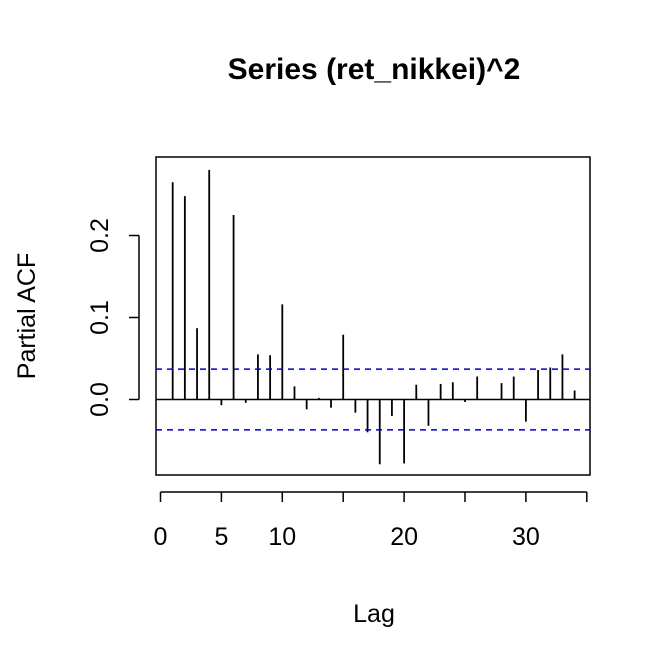 This screenshot has height=672, width=672. Describe the element at coordinates (161, 537) in the screenshot. I see `x-tick-label: 0` at that location.